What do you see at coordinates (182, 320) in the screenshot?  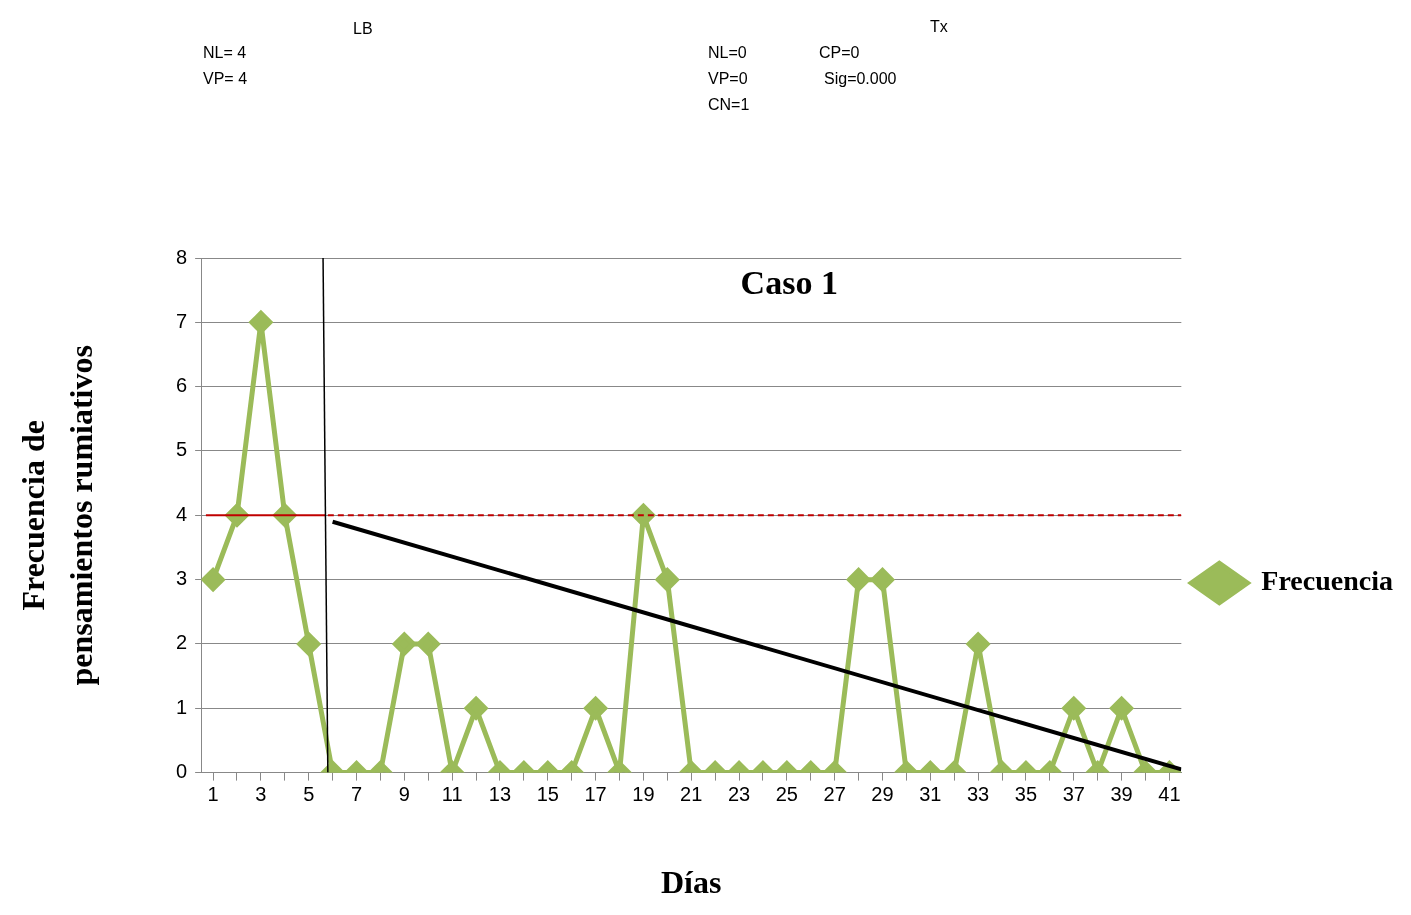 I see `y-tick-label: 7` at bounding box center [182, 320].